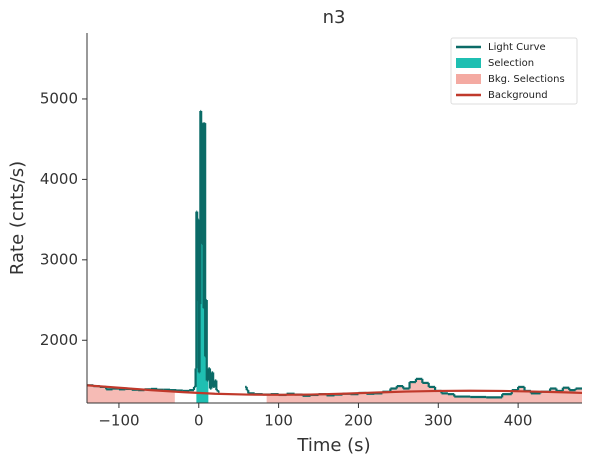 Image resolution: width=592 pixels, height=465 pixels. What do you see at coordinates (118, 421) in the screenshot?
I see `x-tick-label: −100` at bounding box center [118, 421].